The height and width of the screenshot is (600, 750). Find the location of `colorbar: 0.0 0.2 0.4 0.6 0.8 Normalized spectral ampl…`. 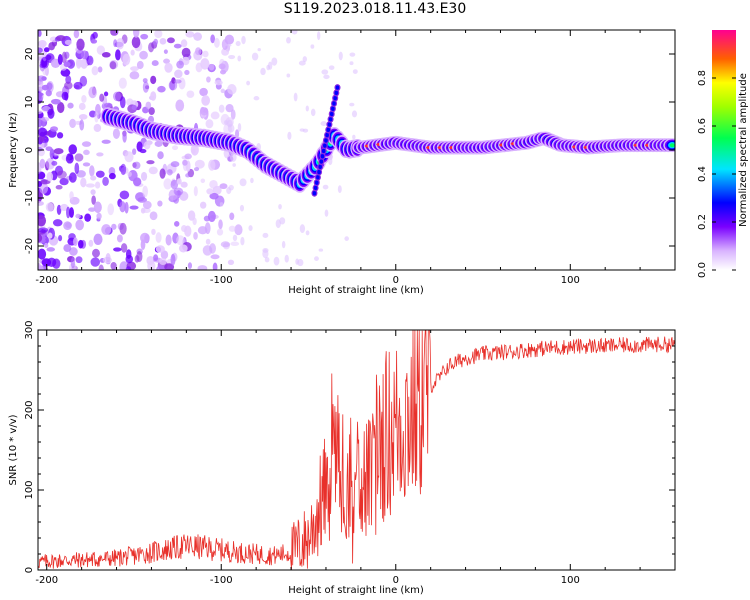

colorbar: 0.0 0.2 0.4 0.6 0.8 Normalized spectral ampl… is located at coordinates (723, 154).